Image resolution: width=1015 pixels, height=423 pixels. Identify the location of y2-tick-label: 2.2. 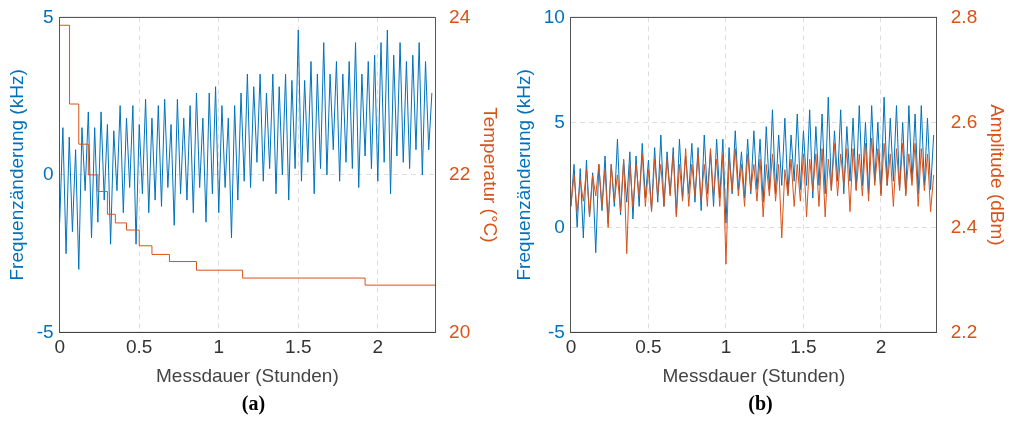
(964, 331).